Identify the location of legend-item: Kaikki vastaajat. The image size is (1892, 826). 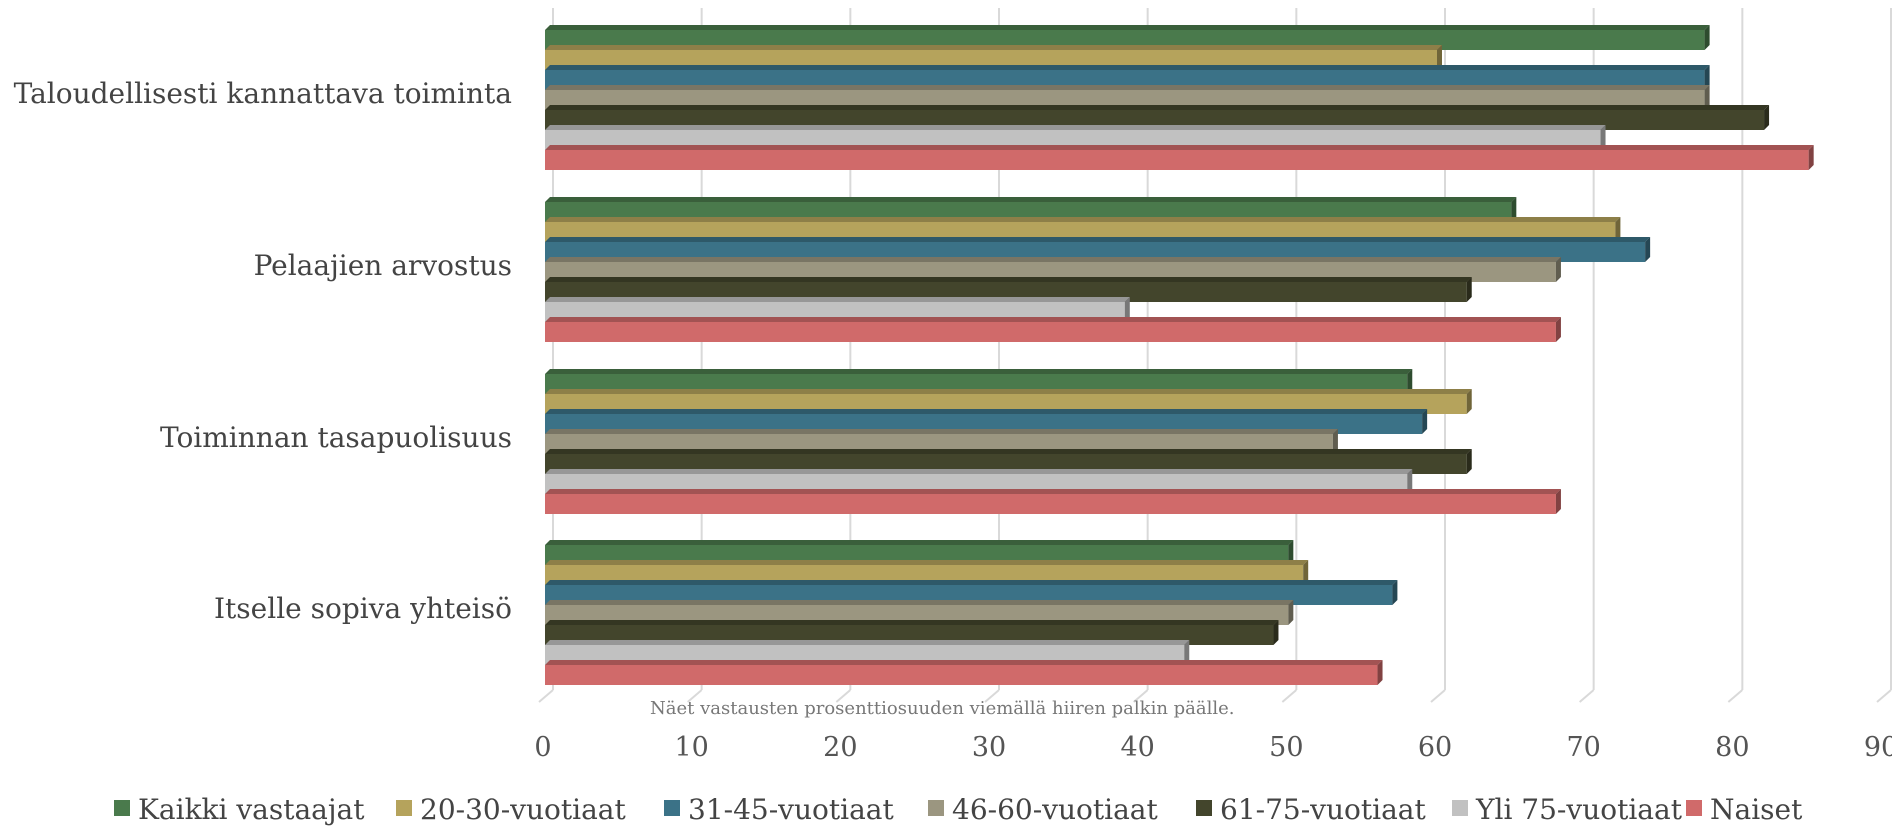
(239, 809).